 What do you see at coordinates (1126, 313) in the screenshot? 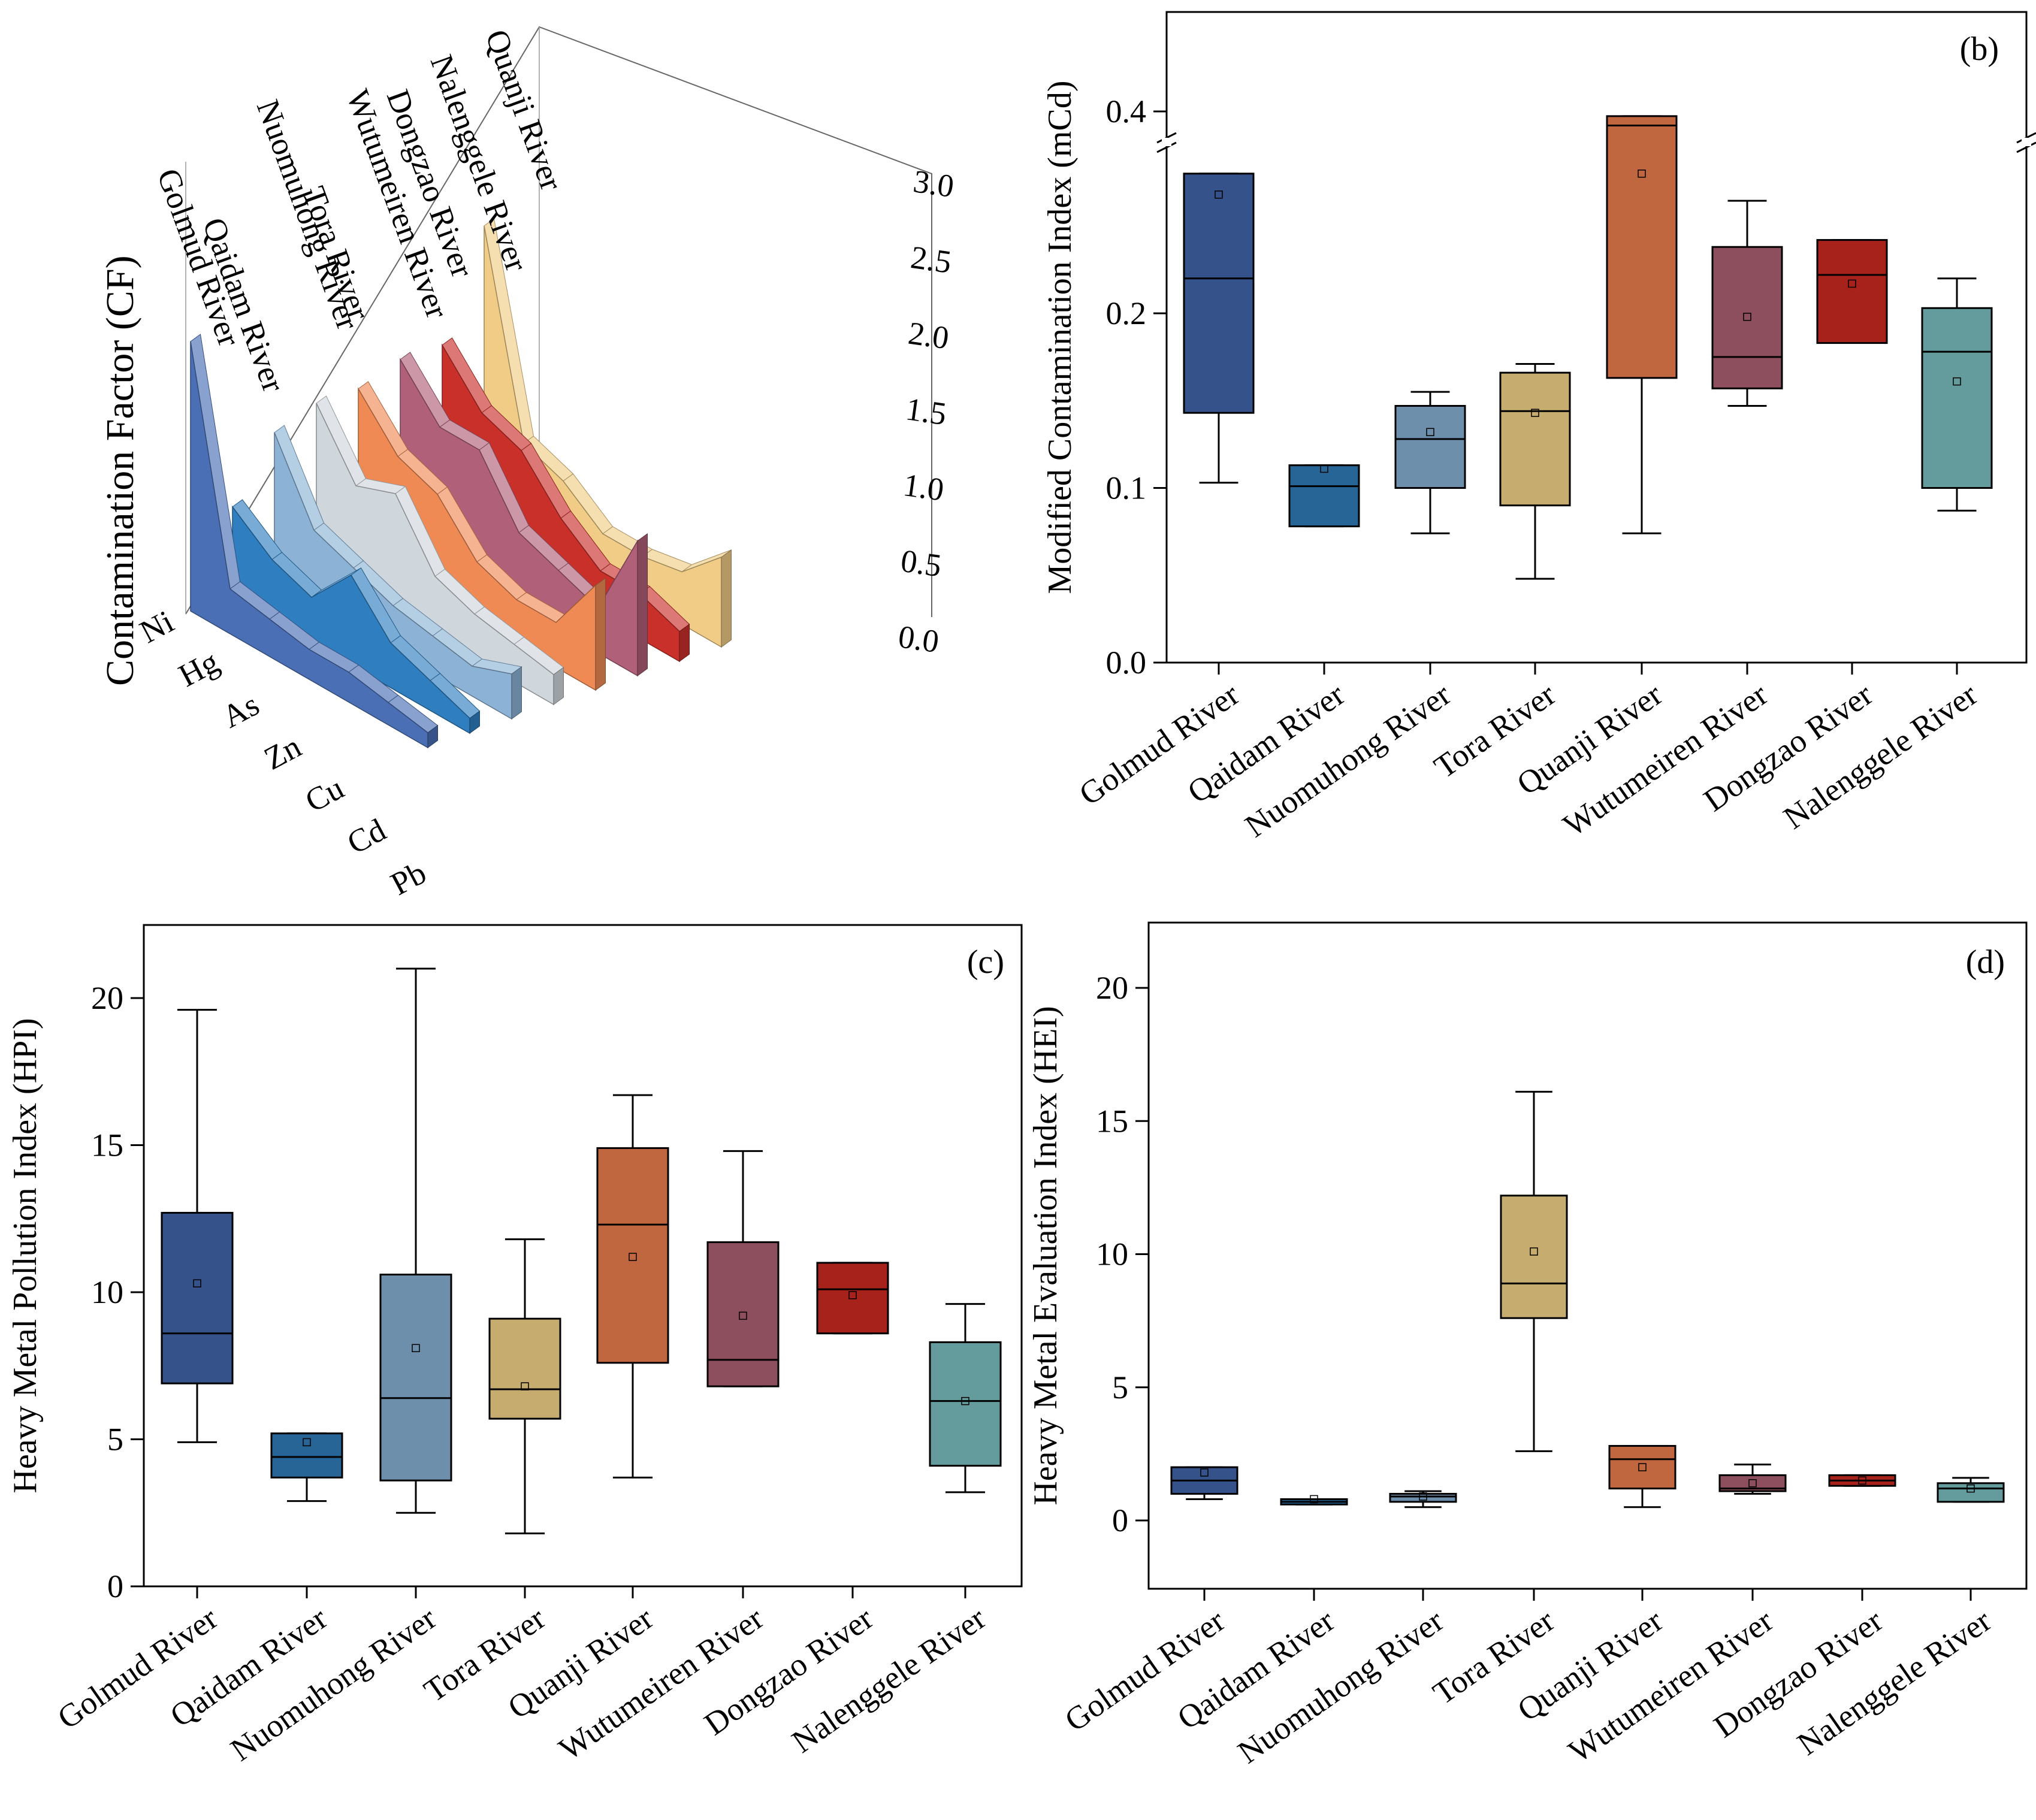
I see `y-tick-label: 0.2` at bounding box center [1126, 313].